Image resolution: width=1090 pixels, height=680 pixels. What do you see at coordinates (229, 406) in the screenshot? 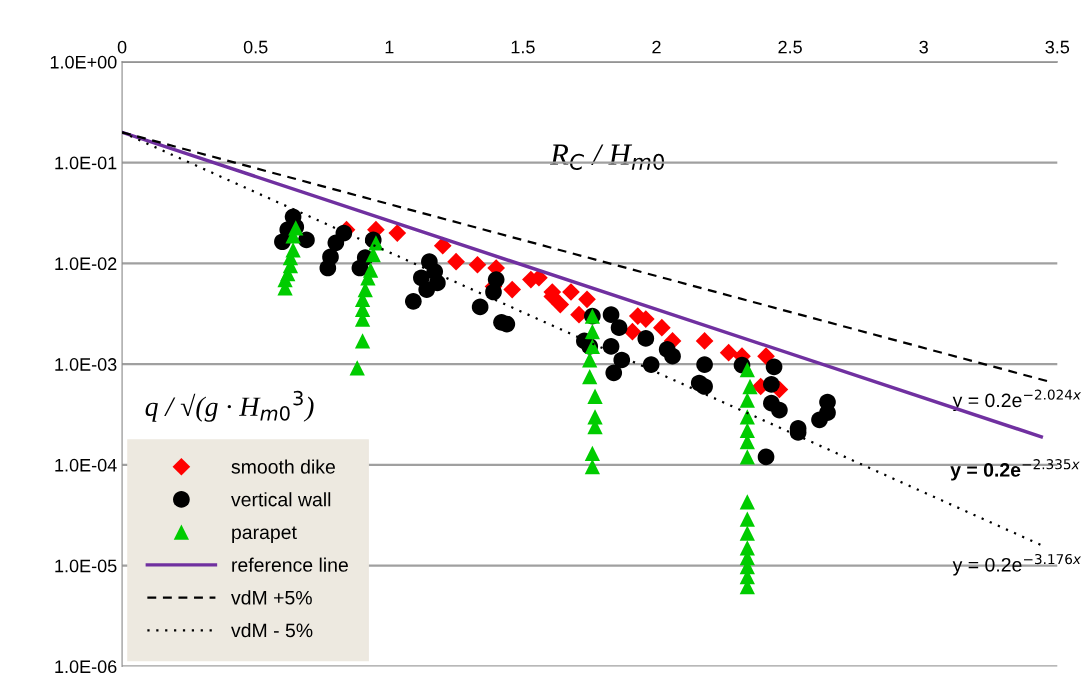
I see `y-axis-title: q / √(g · H$_{m0}$$^{3}$)` at bounding box center [229, 406].